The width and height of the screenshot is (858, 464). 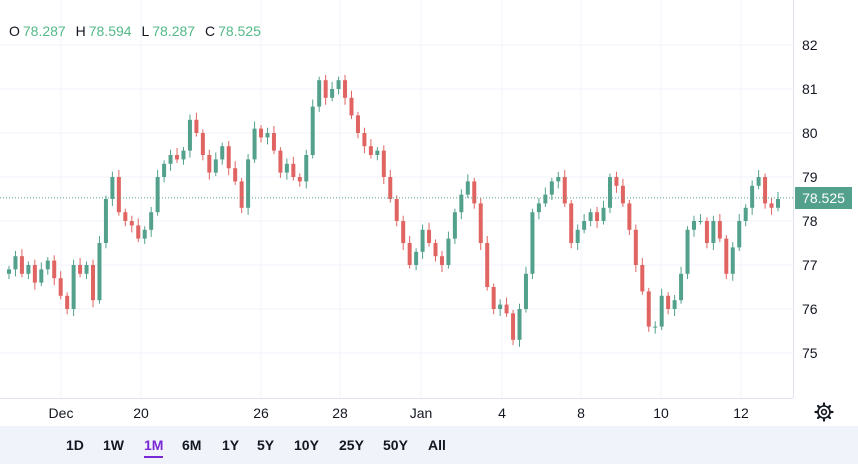 What do you see at coordinates (231, 445) in the screenshot?
I see `range-button-1y: 1Y` at bounding box center [231, 445].